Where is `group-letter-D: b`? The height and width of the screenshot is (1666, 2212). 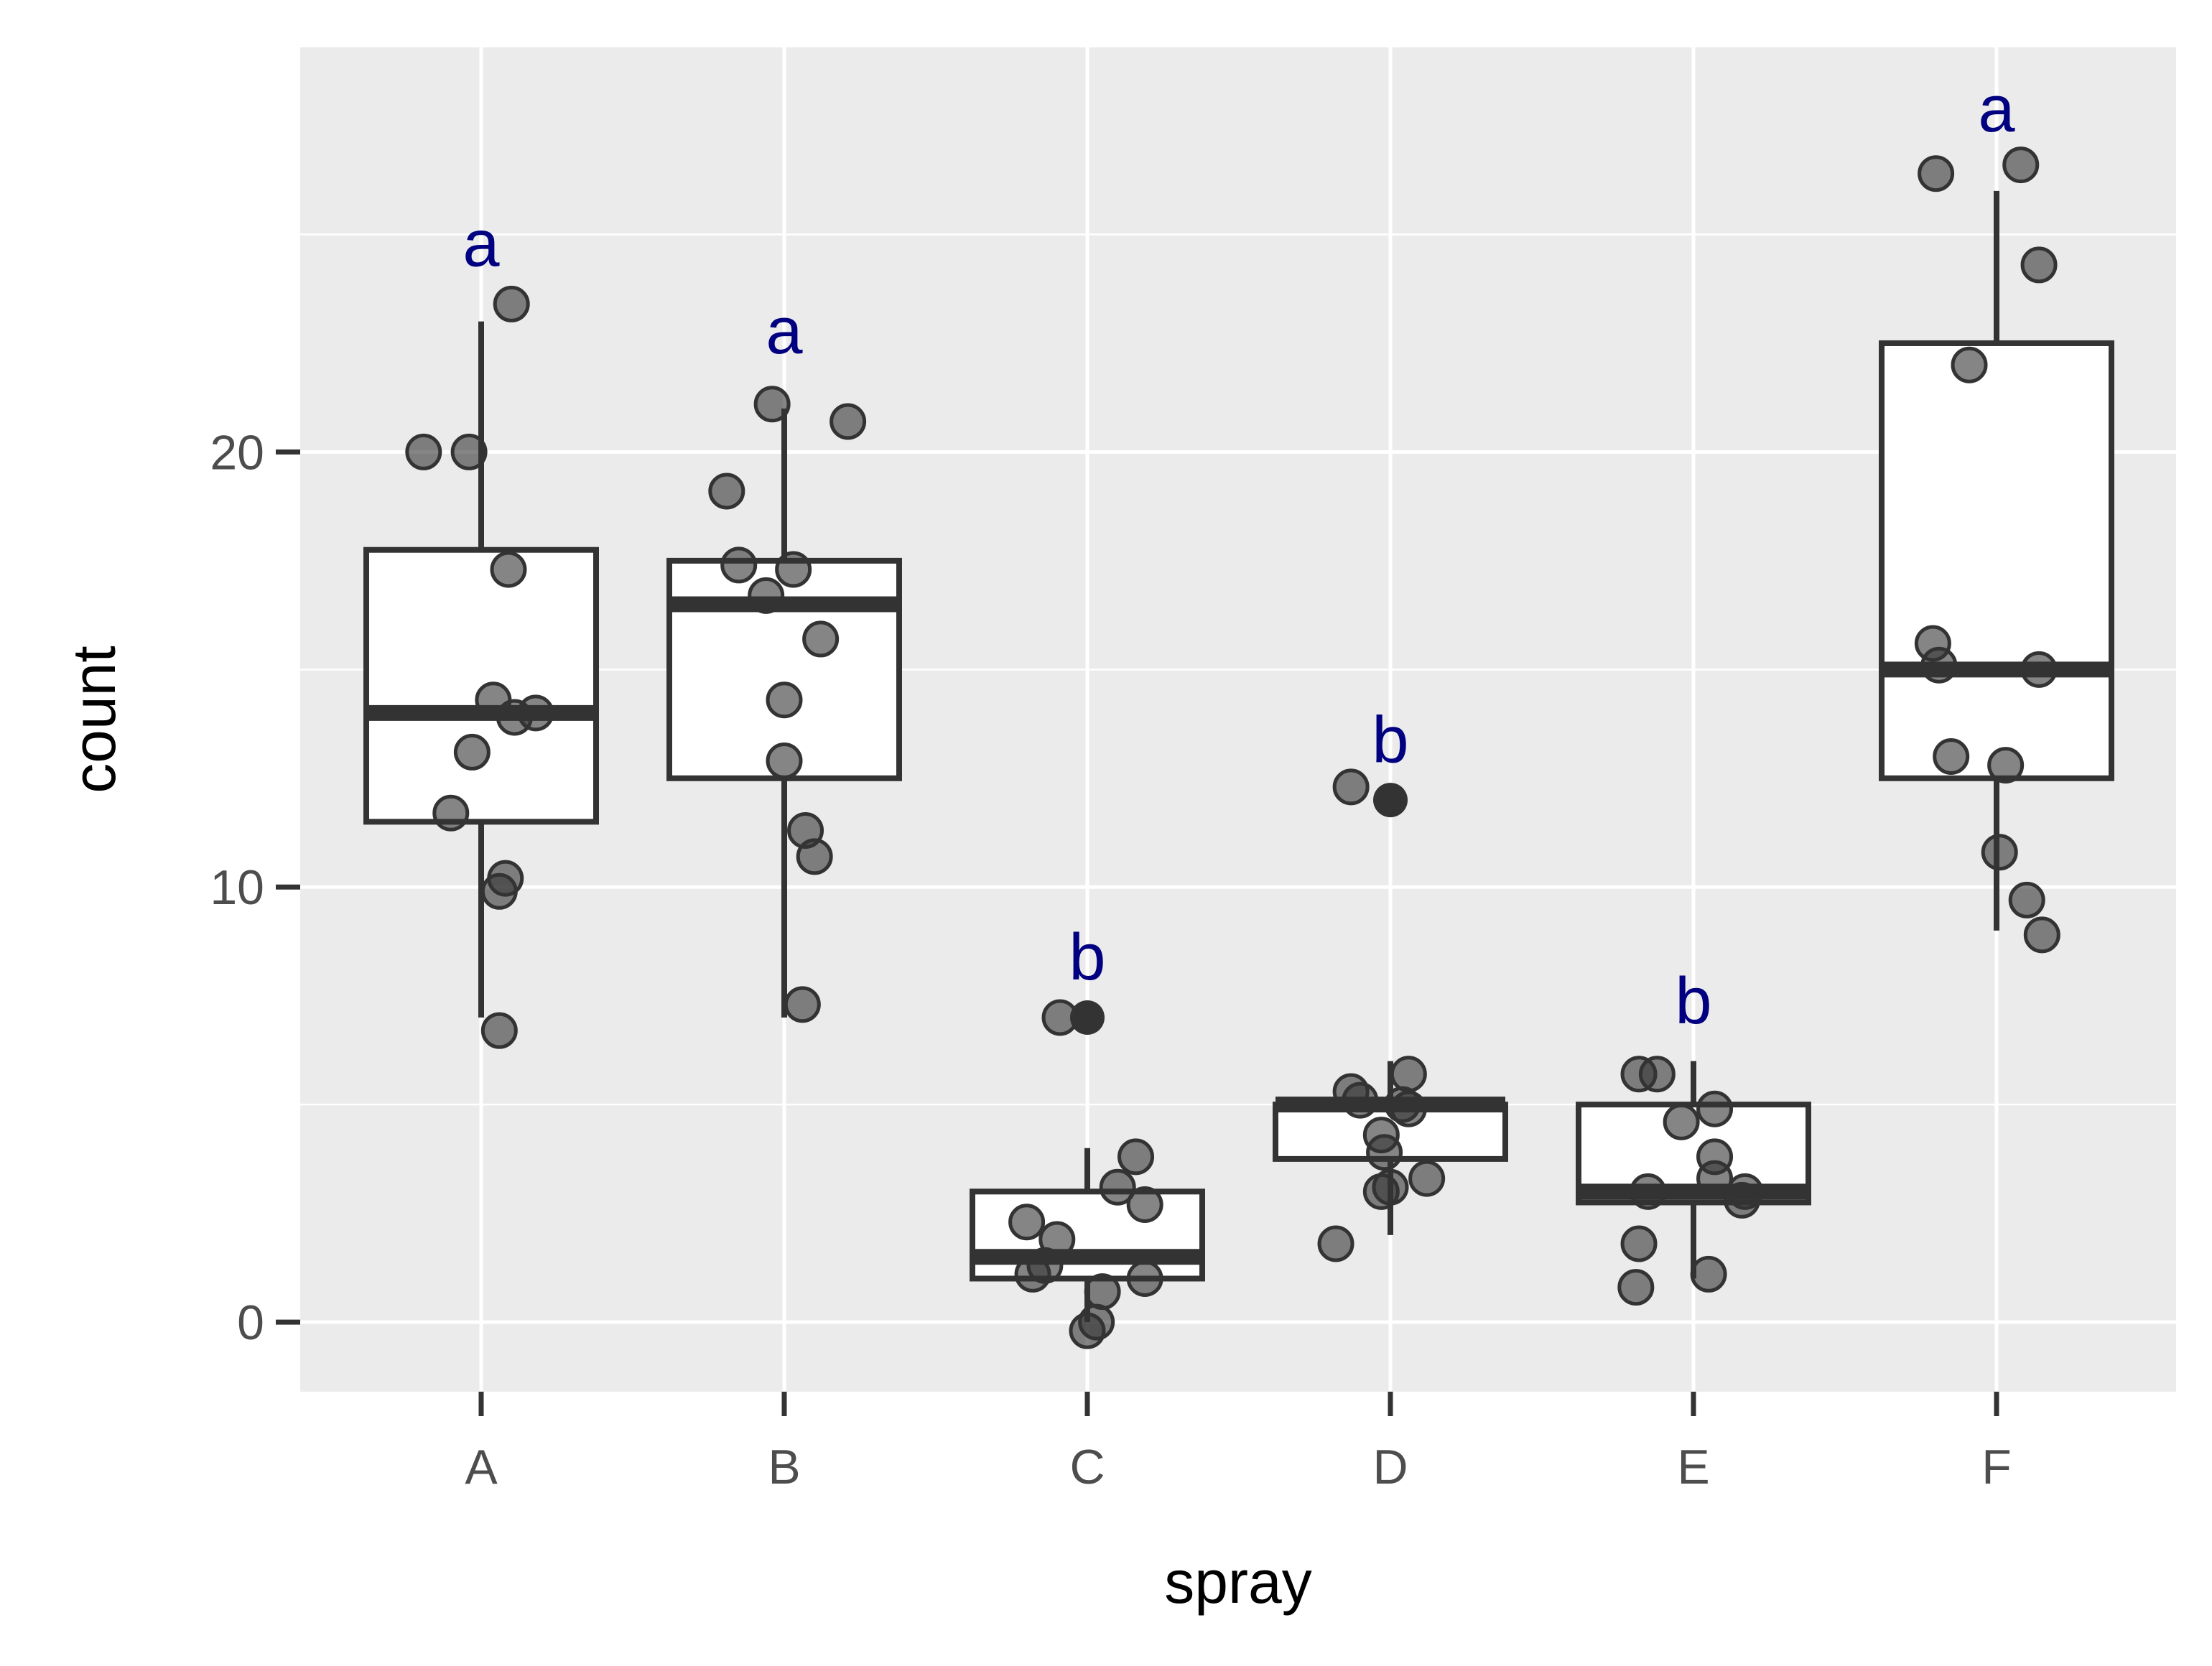 group-letter-D: b is located at coordinates (1390, 739).